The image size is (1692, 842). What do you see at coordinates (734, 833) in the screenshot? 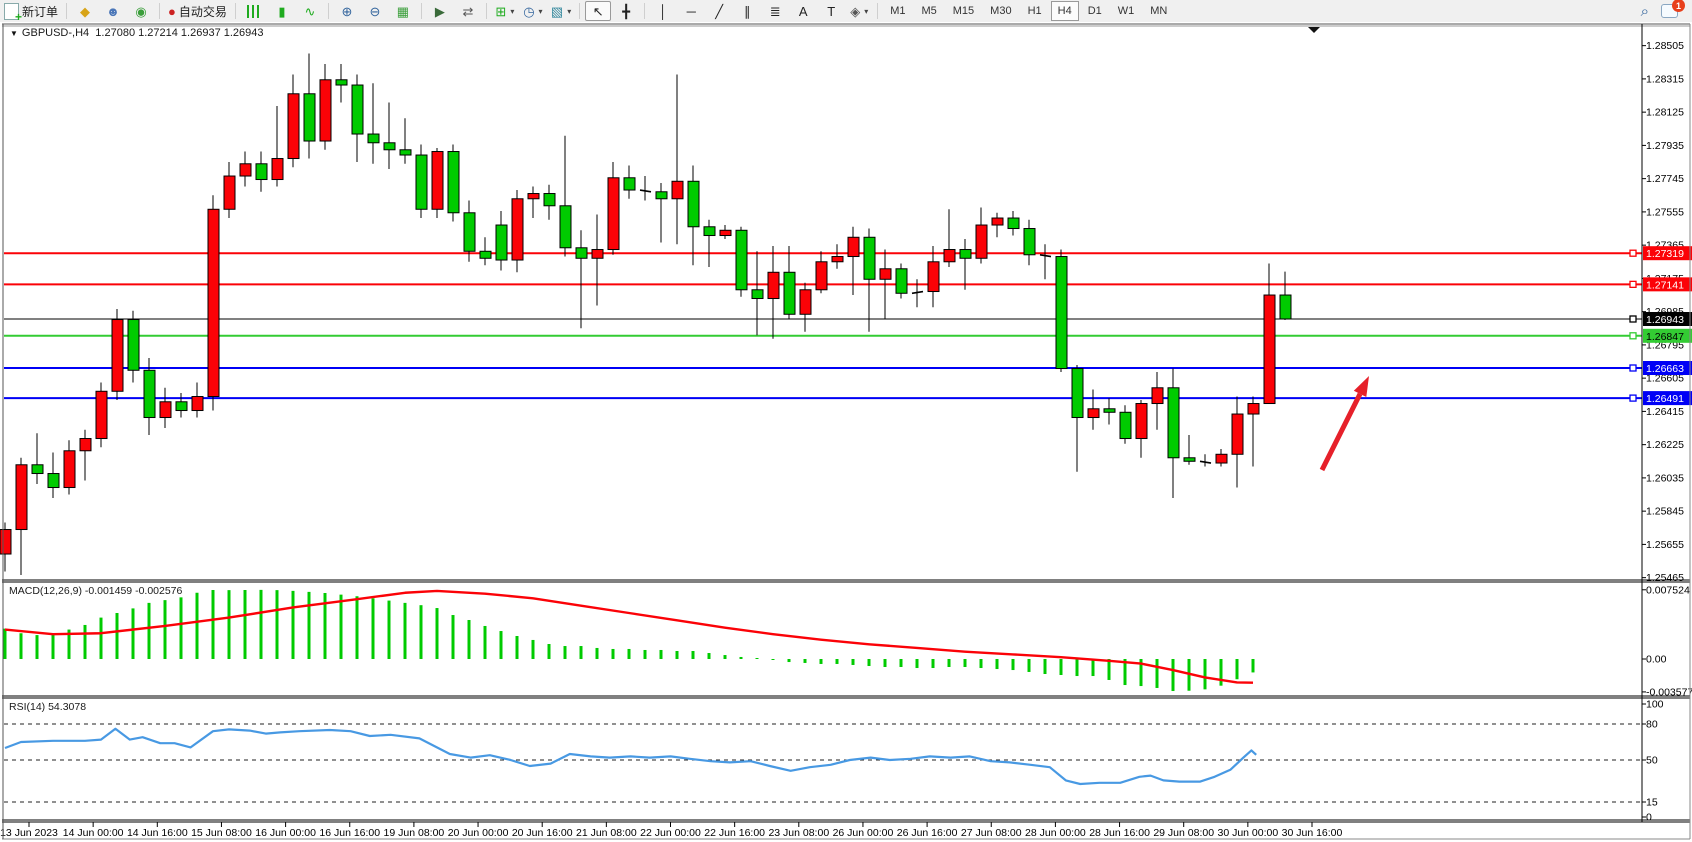
I see `time-tick-label: 22 Jun 16:00` at bounding box center [734, 833].